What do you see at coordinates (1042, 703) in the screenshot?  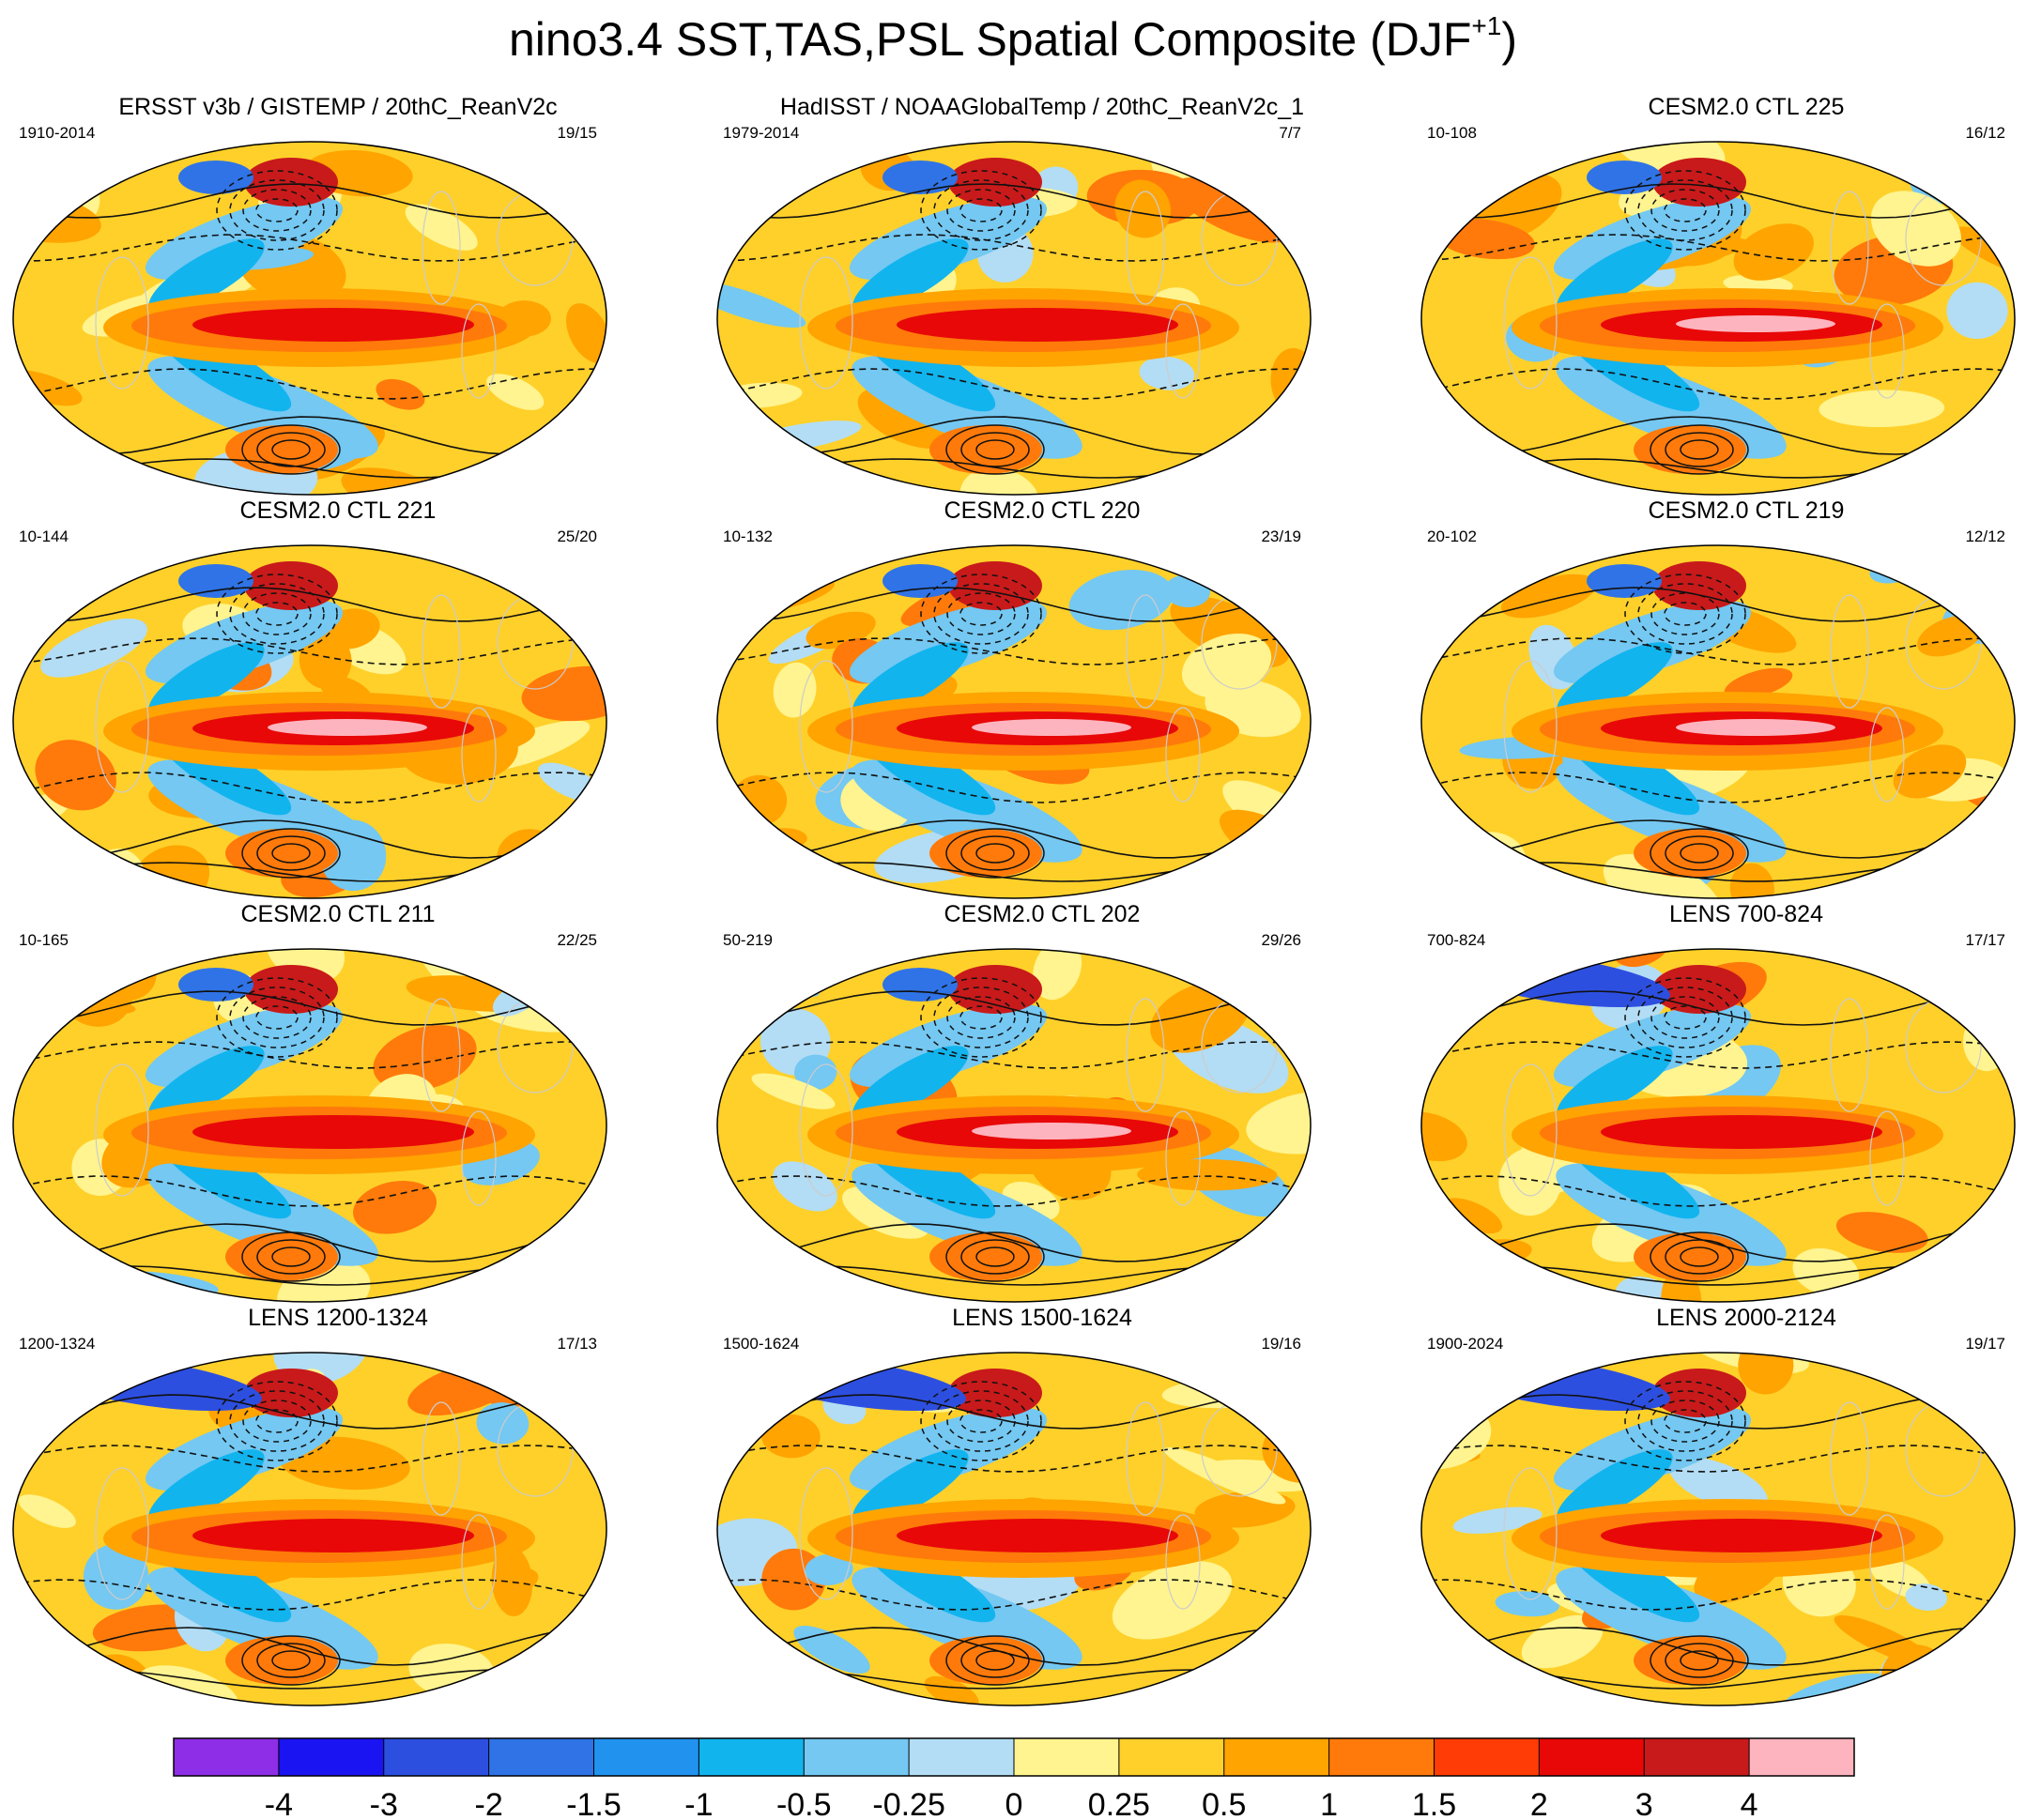 I see `map-panel-5: CESM2.0 CTL 220 10-132 23/19` at bounding box center [1042, 703].